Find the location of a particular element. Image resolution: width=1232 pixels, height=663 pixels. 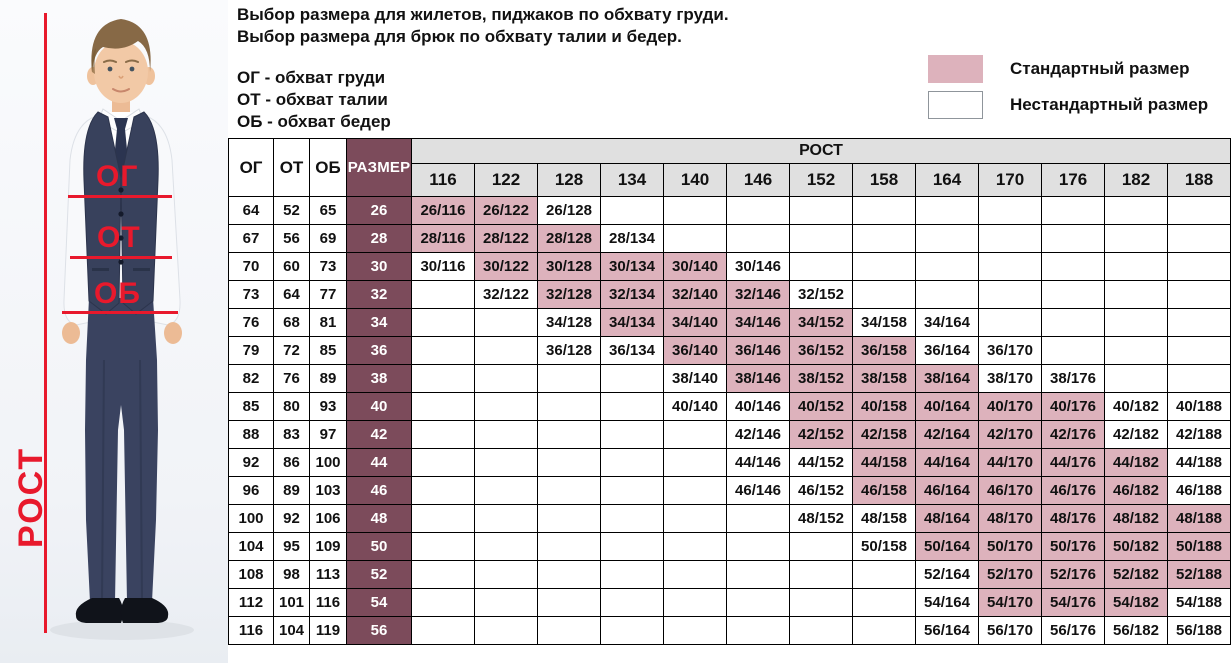

standard-size-cell-44-164: 44/164 is located at coordinates (947, 462).